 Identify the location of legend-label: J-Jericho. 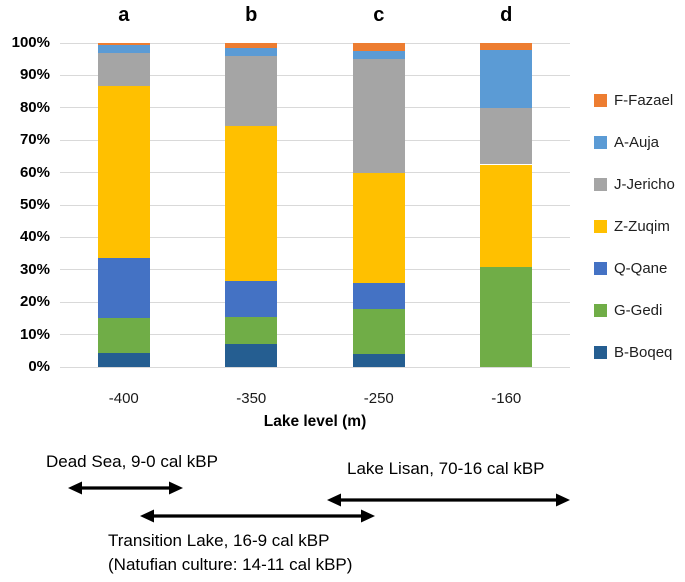
(644, 184).